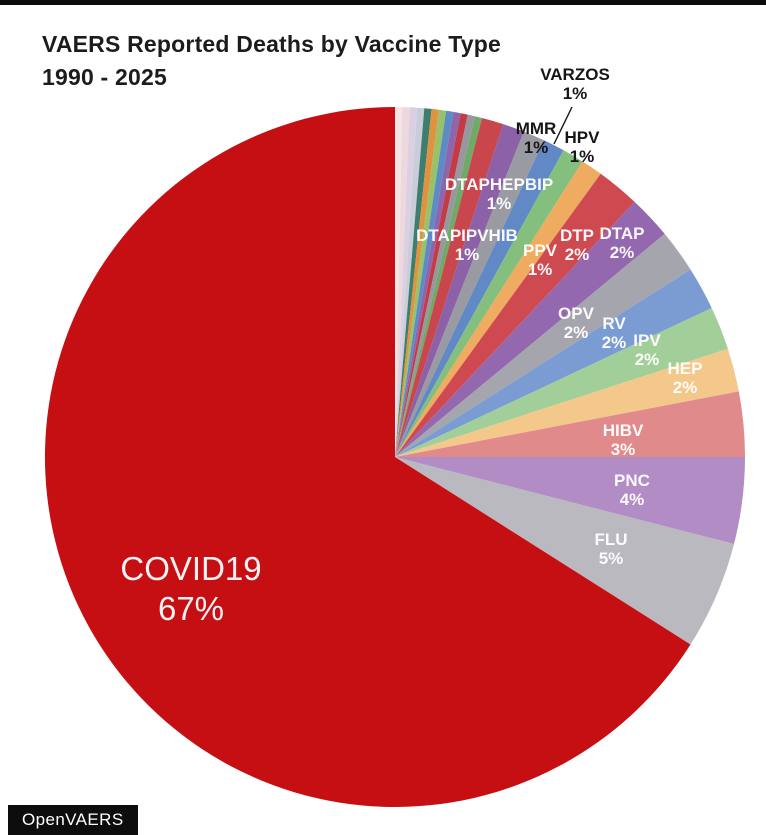 The width and height of the screenshot is (766, 835). I want to click on pie-slice-HPV, so click(489, 304).